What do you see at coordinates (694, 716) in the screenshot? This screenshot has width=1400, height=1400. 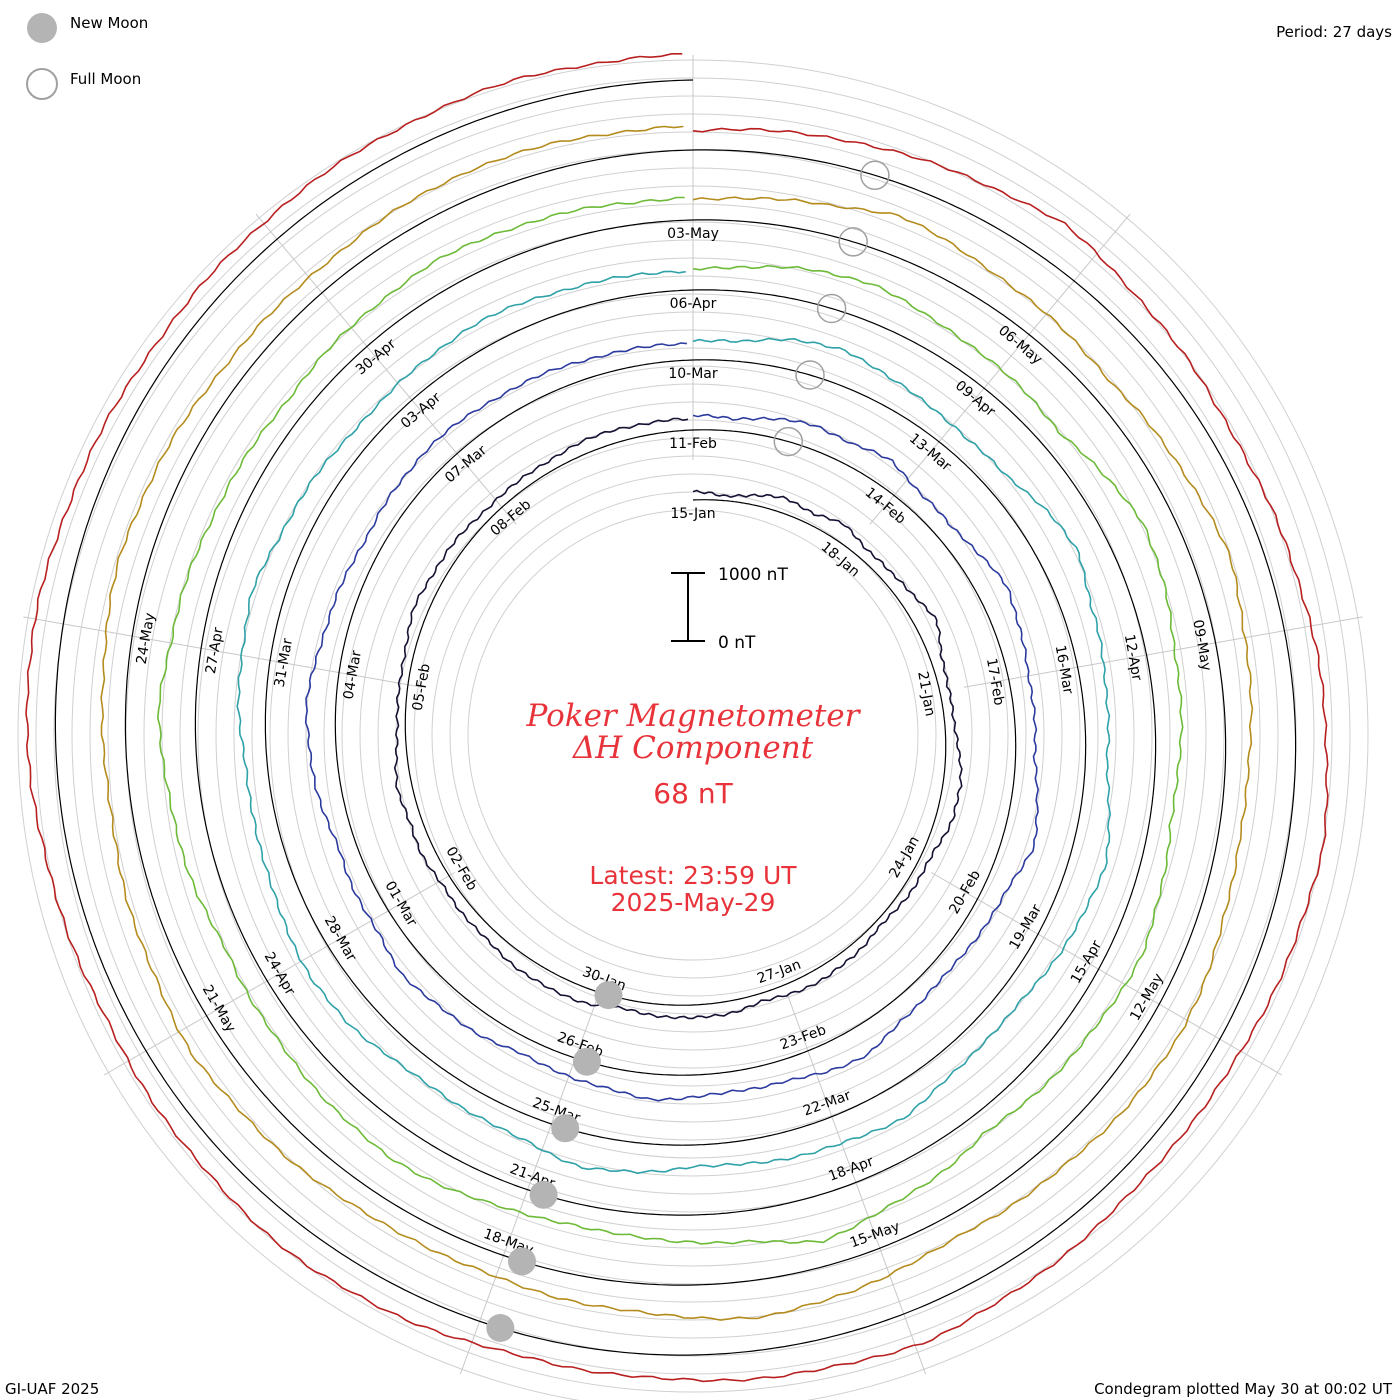 I see `chart-title: Poker Magnetometer` at bounding box center [694, 716].